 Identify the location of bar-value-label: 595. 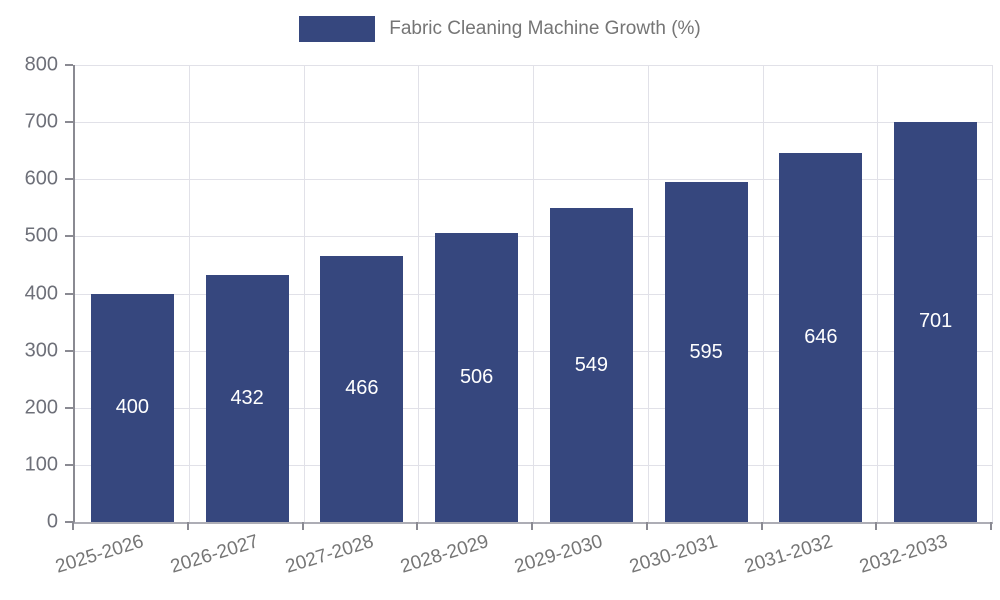
(706, 351).